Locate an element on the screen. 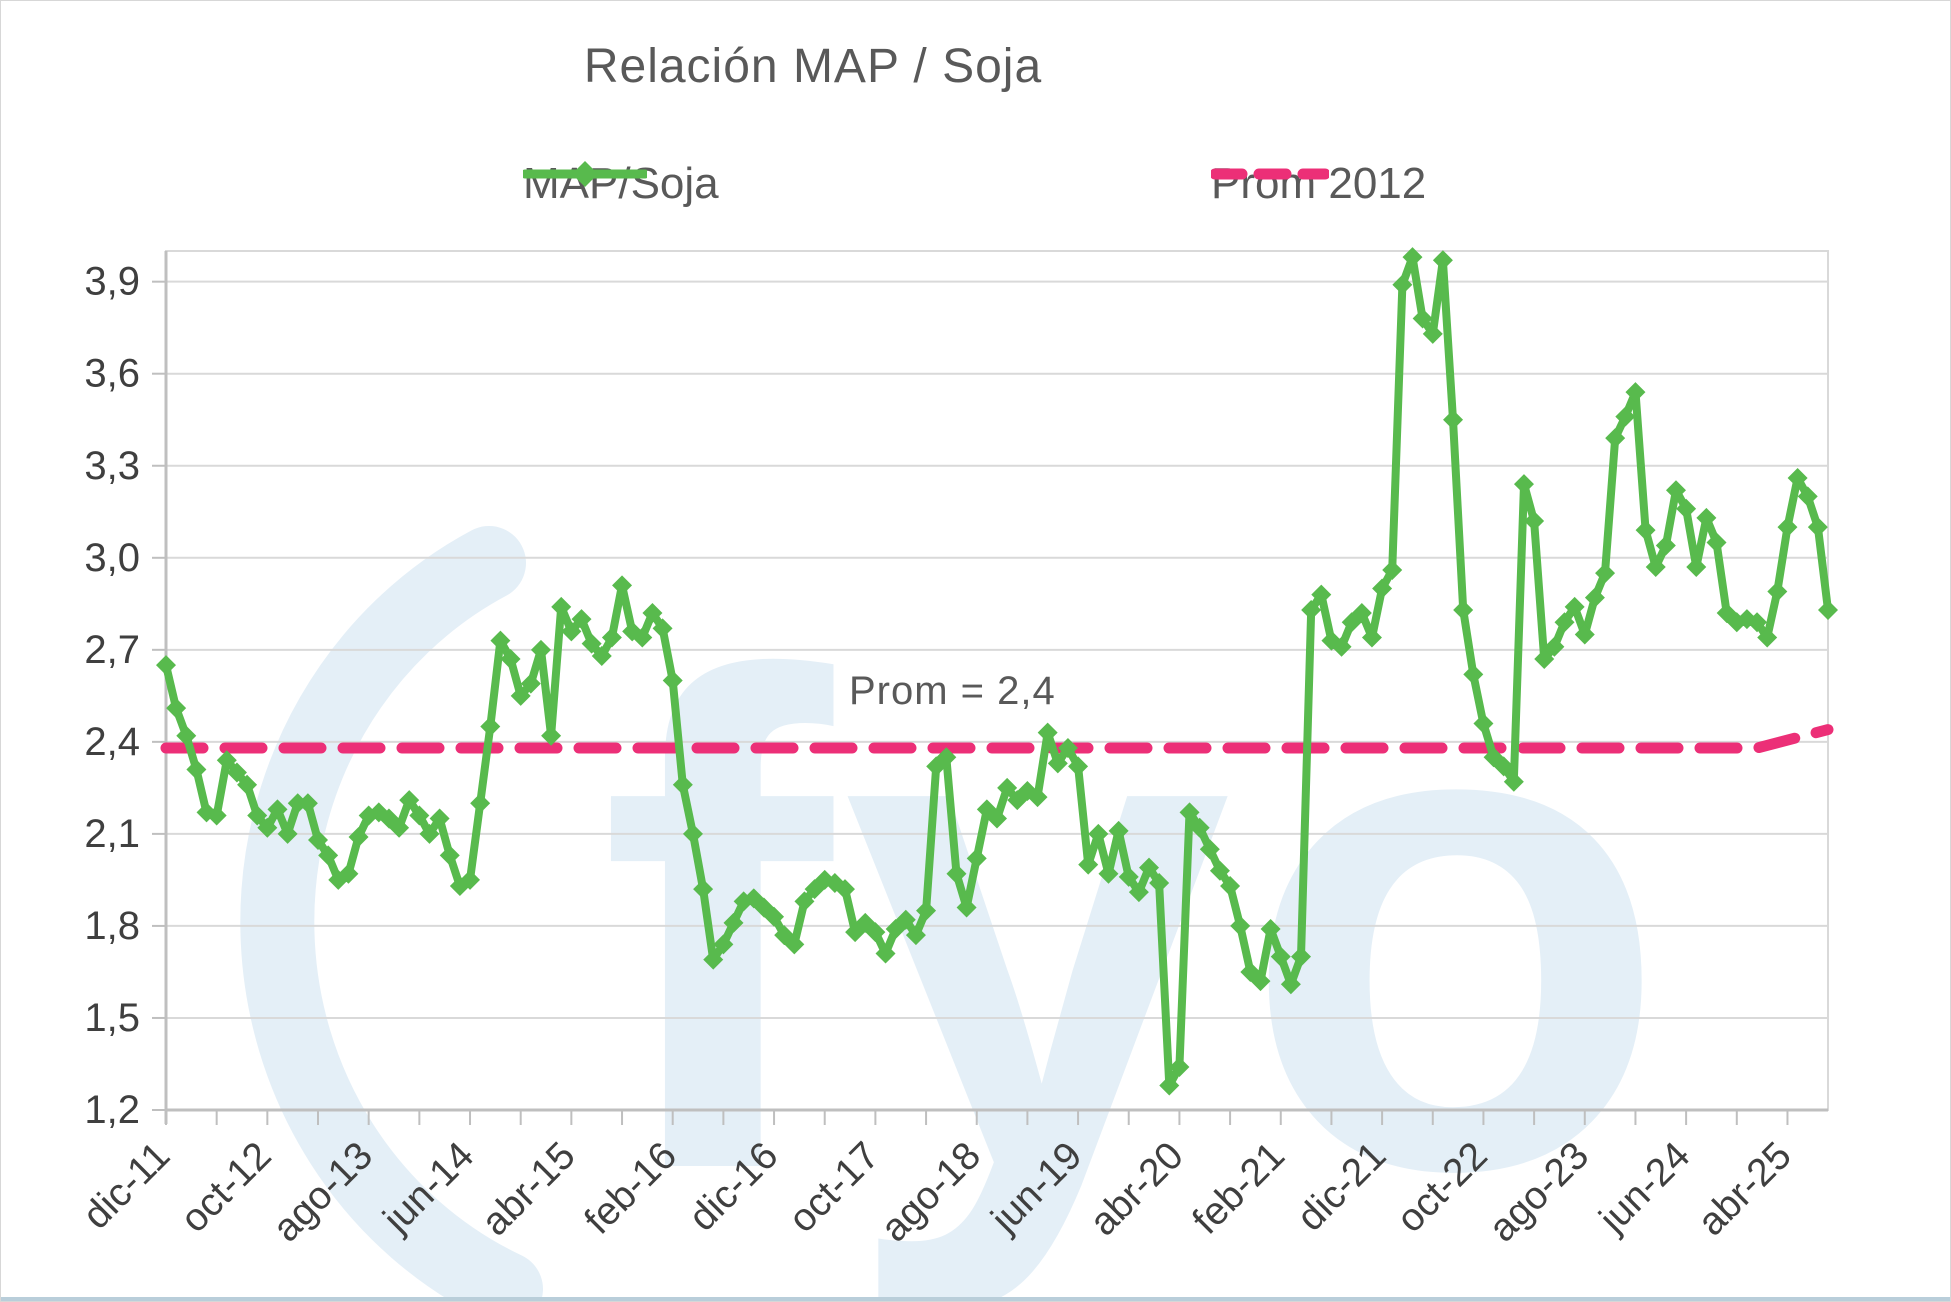 The width and height of the screenshot is (1951, 1302). page-title: Relación MAP / Soja is located at coordinates (813, 66).